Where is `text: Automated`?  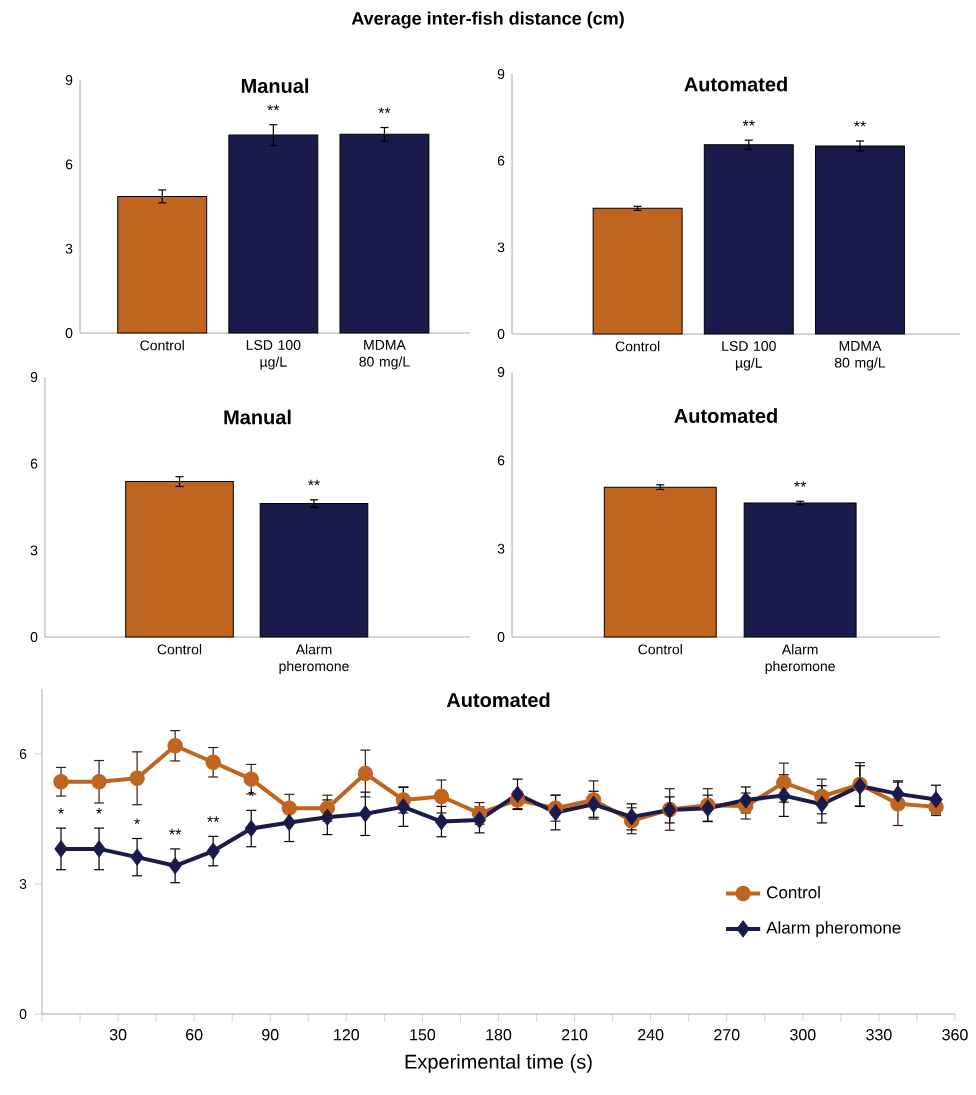 text: Automated is located at coordinates (725, 415).